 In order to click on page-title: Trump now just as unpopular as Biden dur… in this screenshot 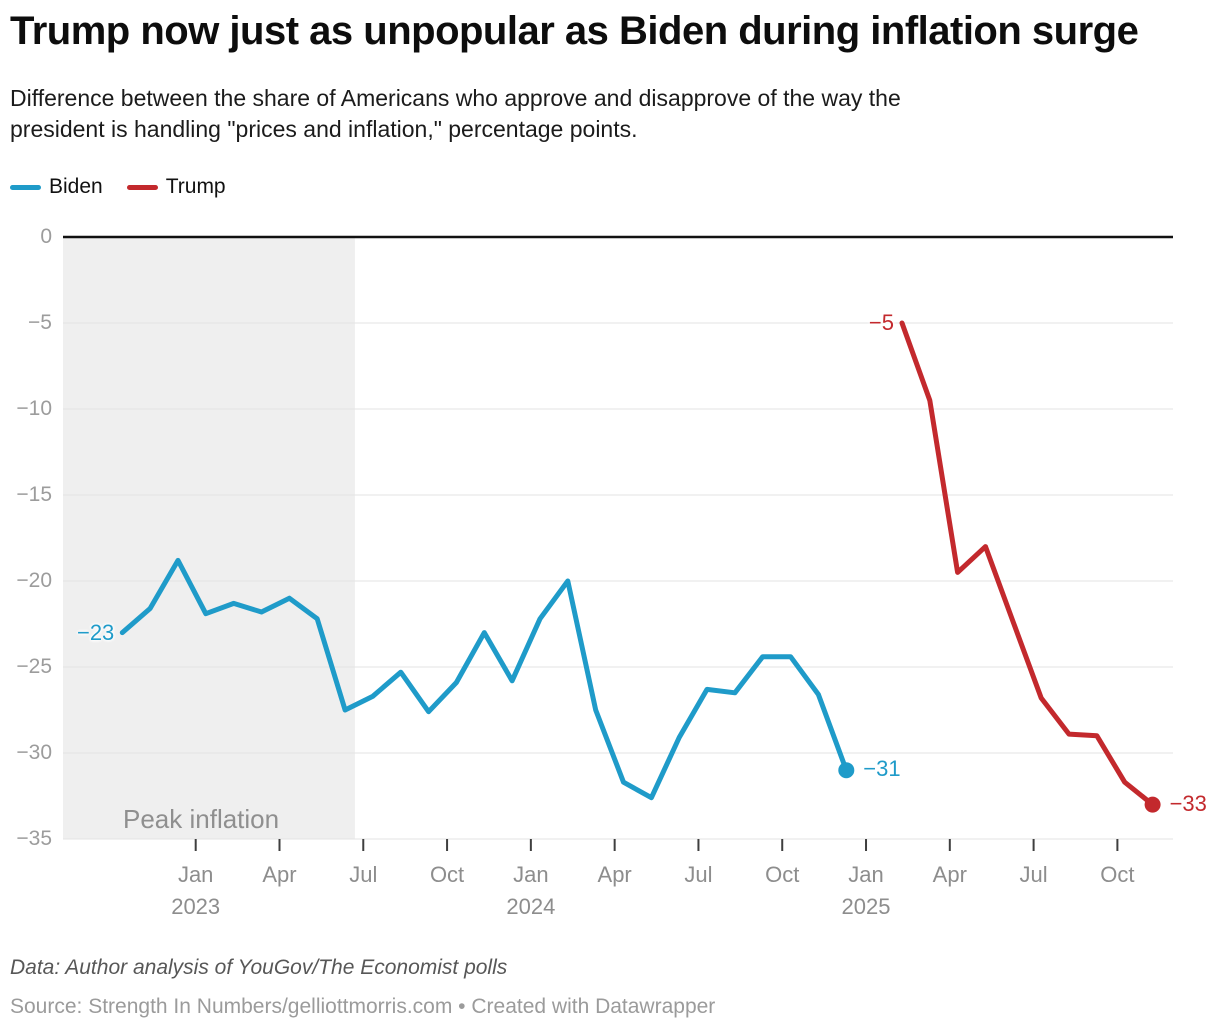, I will do `click(574, 31)`.